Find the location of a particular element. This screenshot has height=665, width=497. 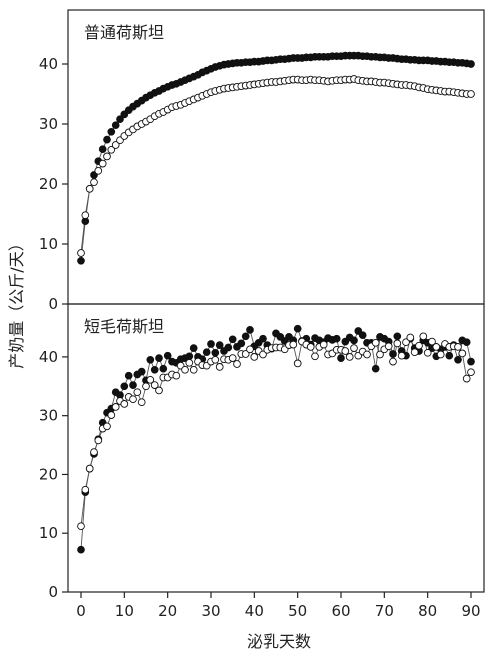

y-tick-label: 40 is located at coordinates (48, 357).